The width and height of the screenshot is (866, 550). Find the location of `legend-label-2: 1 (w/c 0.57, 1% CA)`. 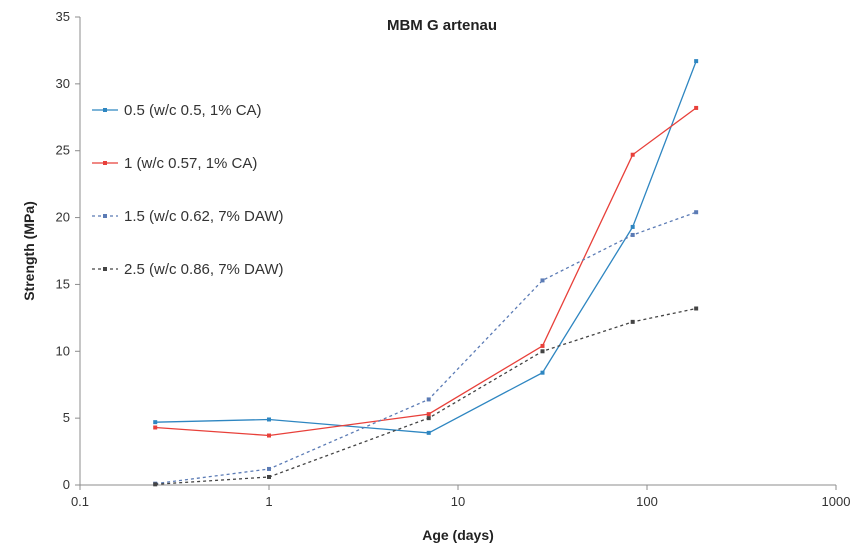

legend-label-2: 1 (w/c 0.57, 1% CA) is located at coordinates (190, 163).